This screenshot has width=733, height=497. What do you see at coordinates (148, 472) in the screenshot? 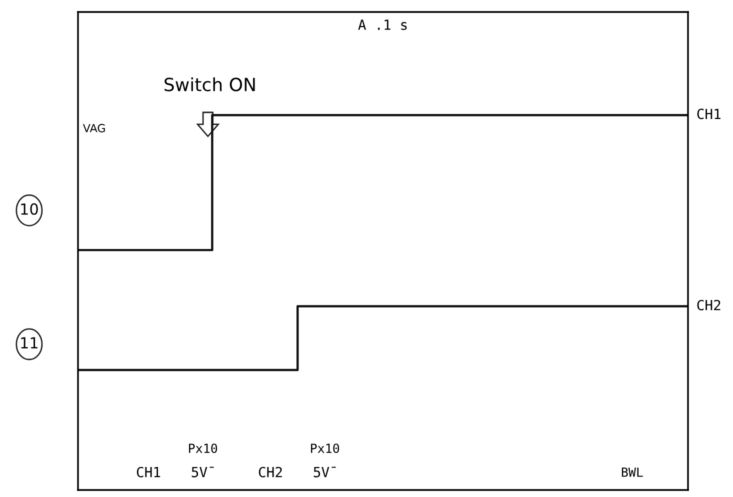
I see `annotation: CH1` at bounding box center [148, 472].